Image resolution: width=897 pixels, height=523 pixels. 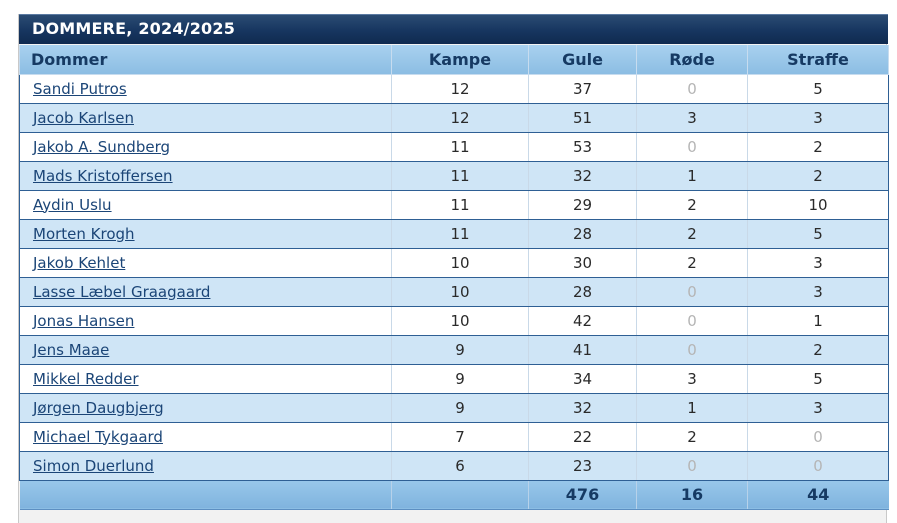 What do you see at coordinates (454, 234) in the screenshot?
I see `table-row: Morten Krogh 11 28 2 5` at bounding box center [454, 234].